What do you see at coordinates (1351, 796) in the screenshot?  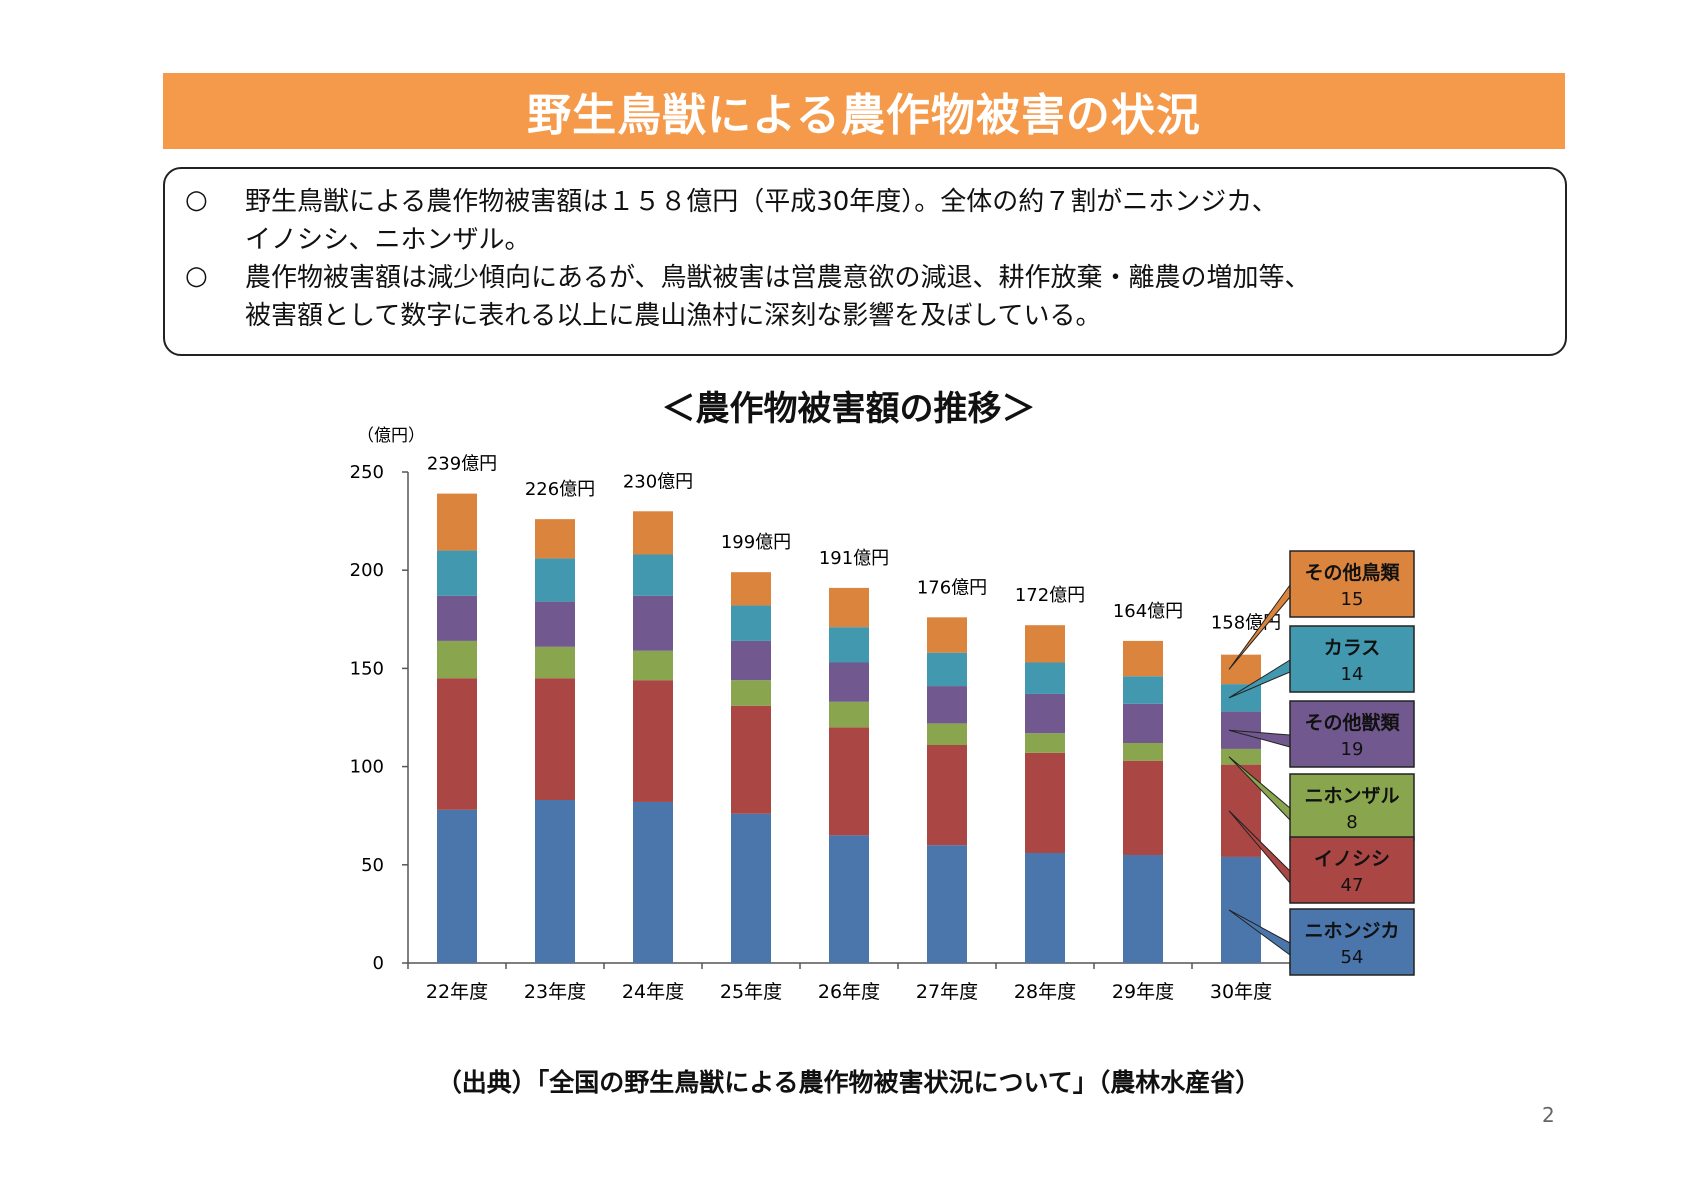 I see `legend-label: ニホンザル` at bounding box center [1351, 796].